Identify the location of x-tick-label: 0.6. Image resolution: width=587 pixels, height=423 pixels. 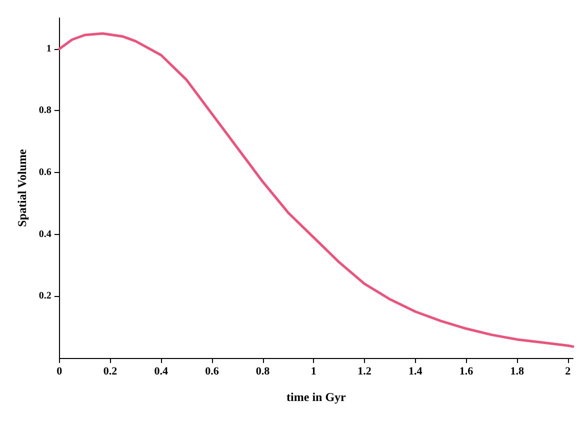
(212, 372).